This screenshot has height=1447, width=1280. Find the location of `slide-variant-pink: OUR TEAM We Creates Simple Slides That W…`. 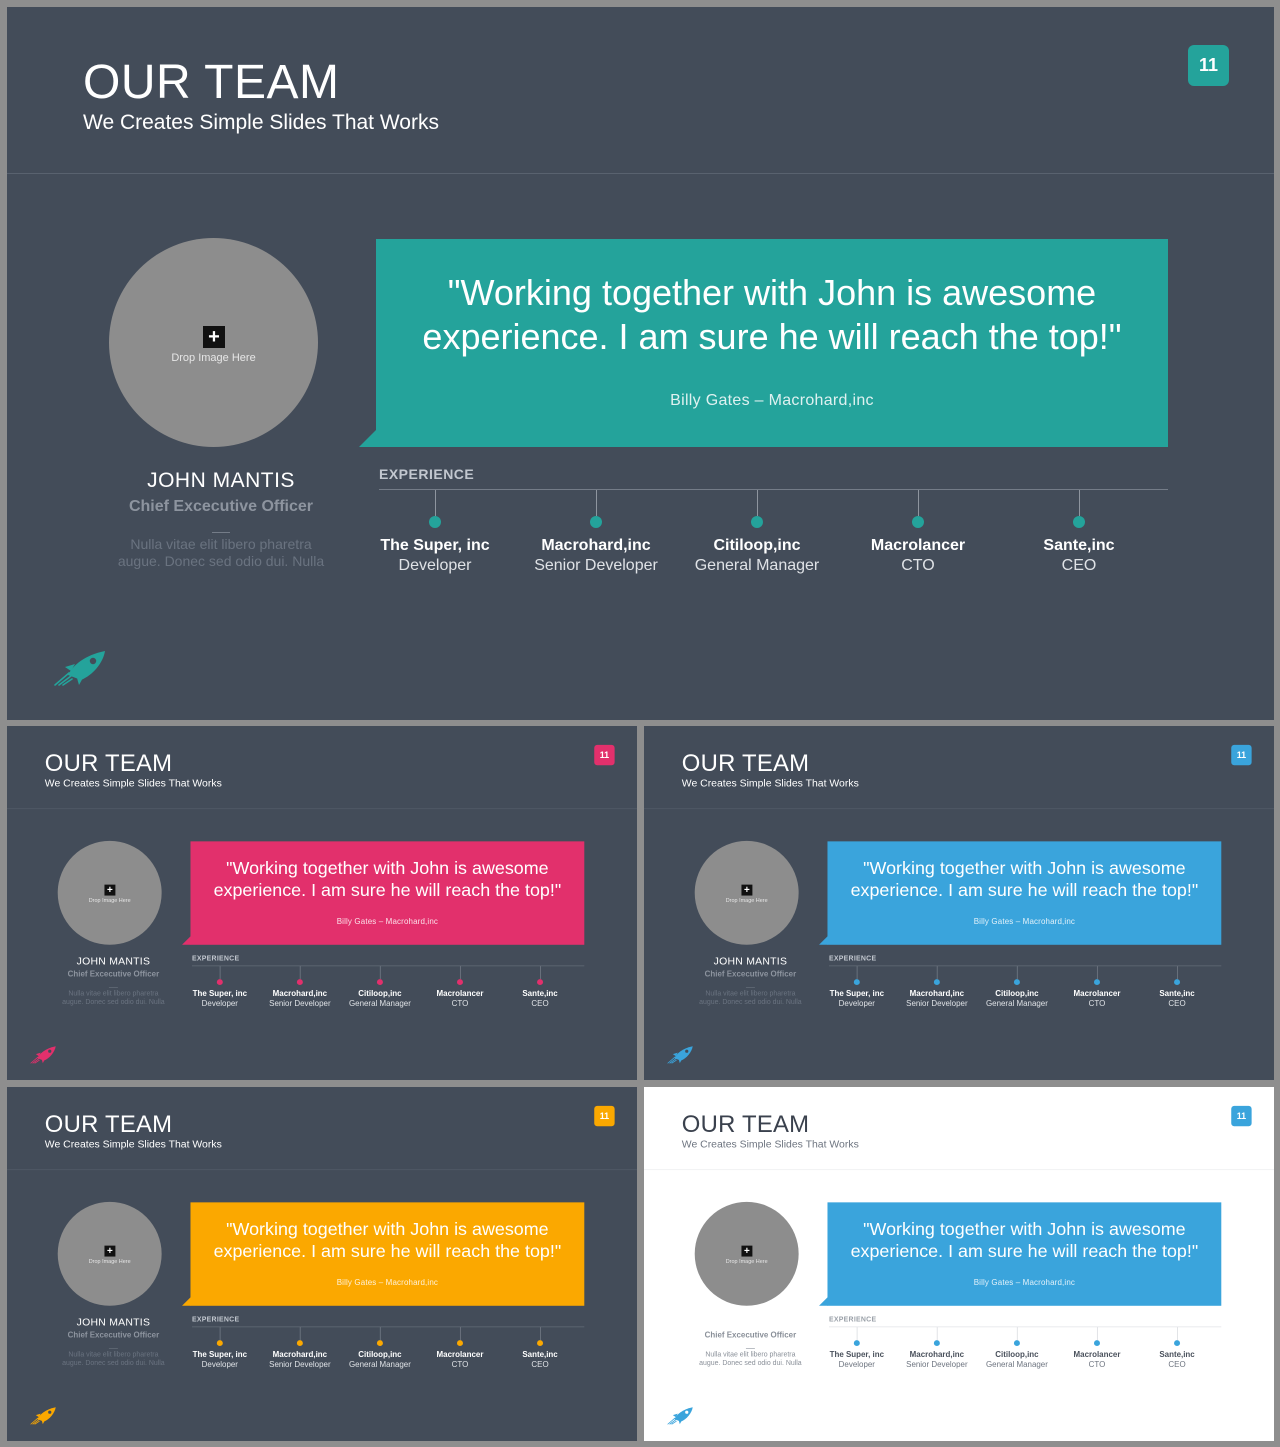

slide-variant-pink: OUR TEAM We Creates Simple Slides That W… is located at coordinates (322, 903).